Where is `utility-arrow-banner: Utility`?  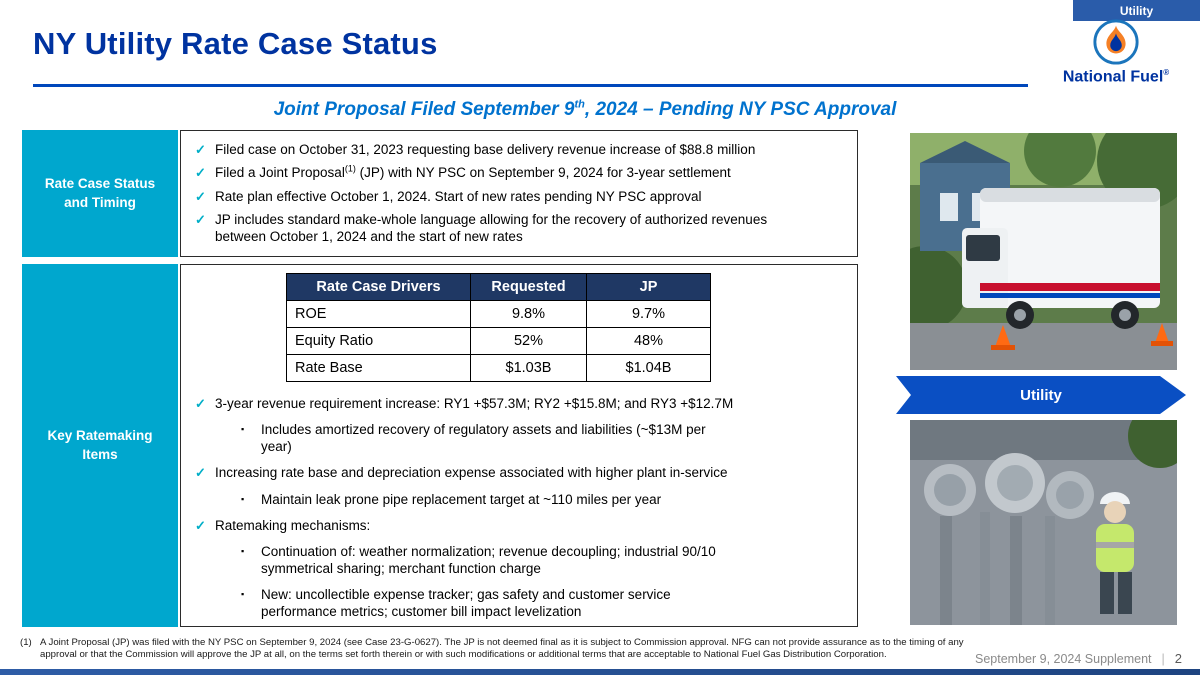
utility-arrow-banner: Utility is located at coordinates (1041, 395).